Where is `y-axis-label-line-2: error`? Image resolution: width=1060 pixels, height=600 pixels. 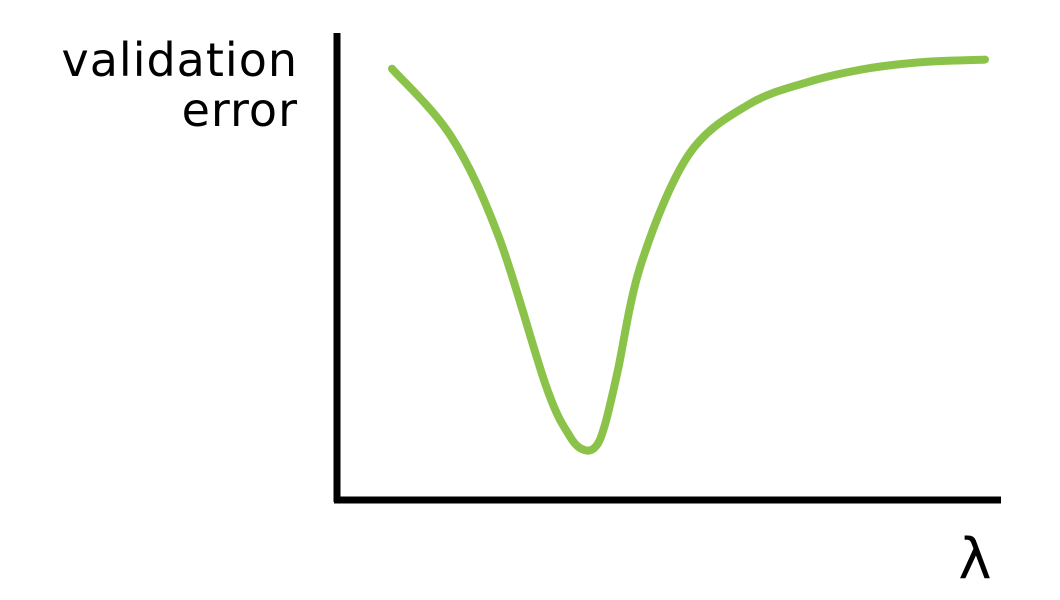
y-axis-label-line-2: error is located at coordinates (240, 110).